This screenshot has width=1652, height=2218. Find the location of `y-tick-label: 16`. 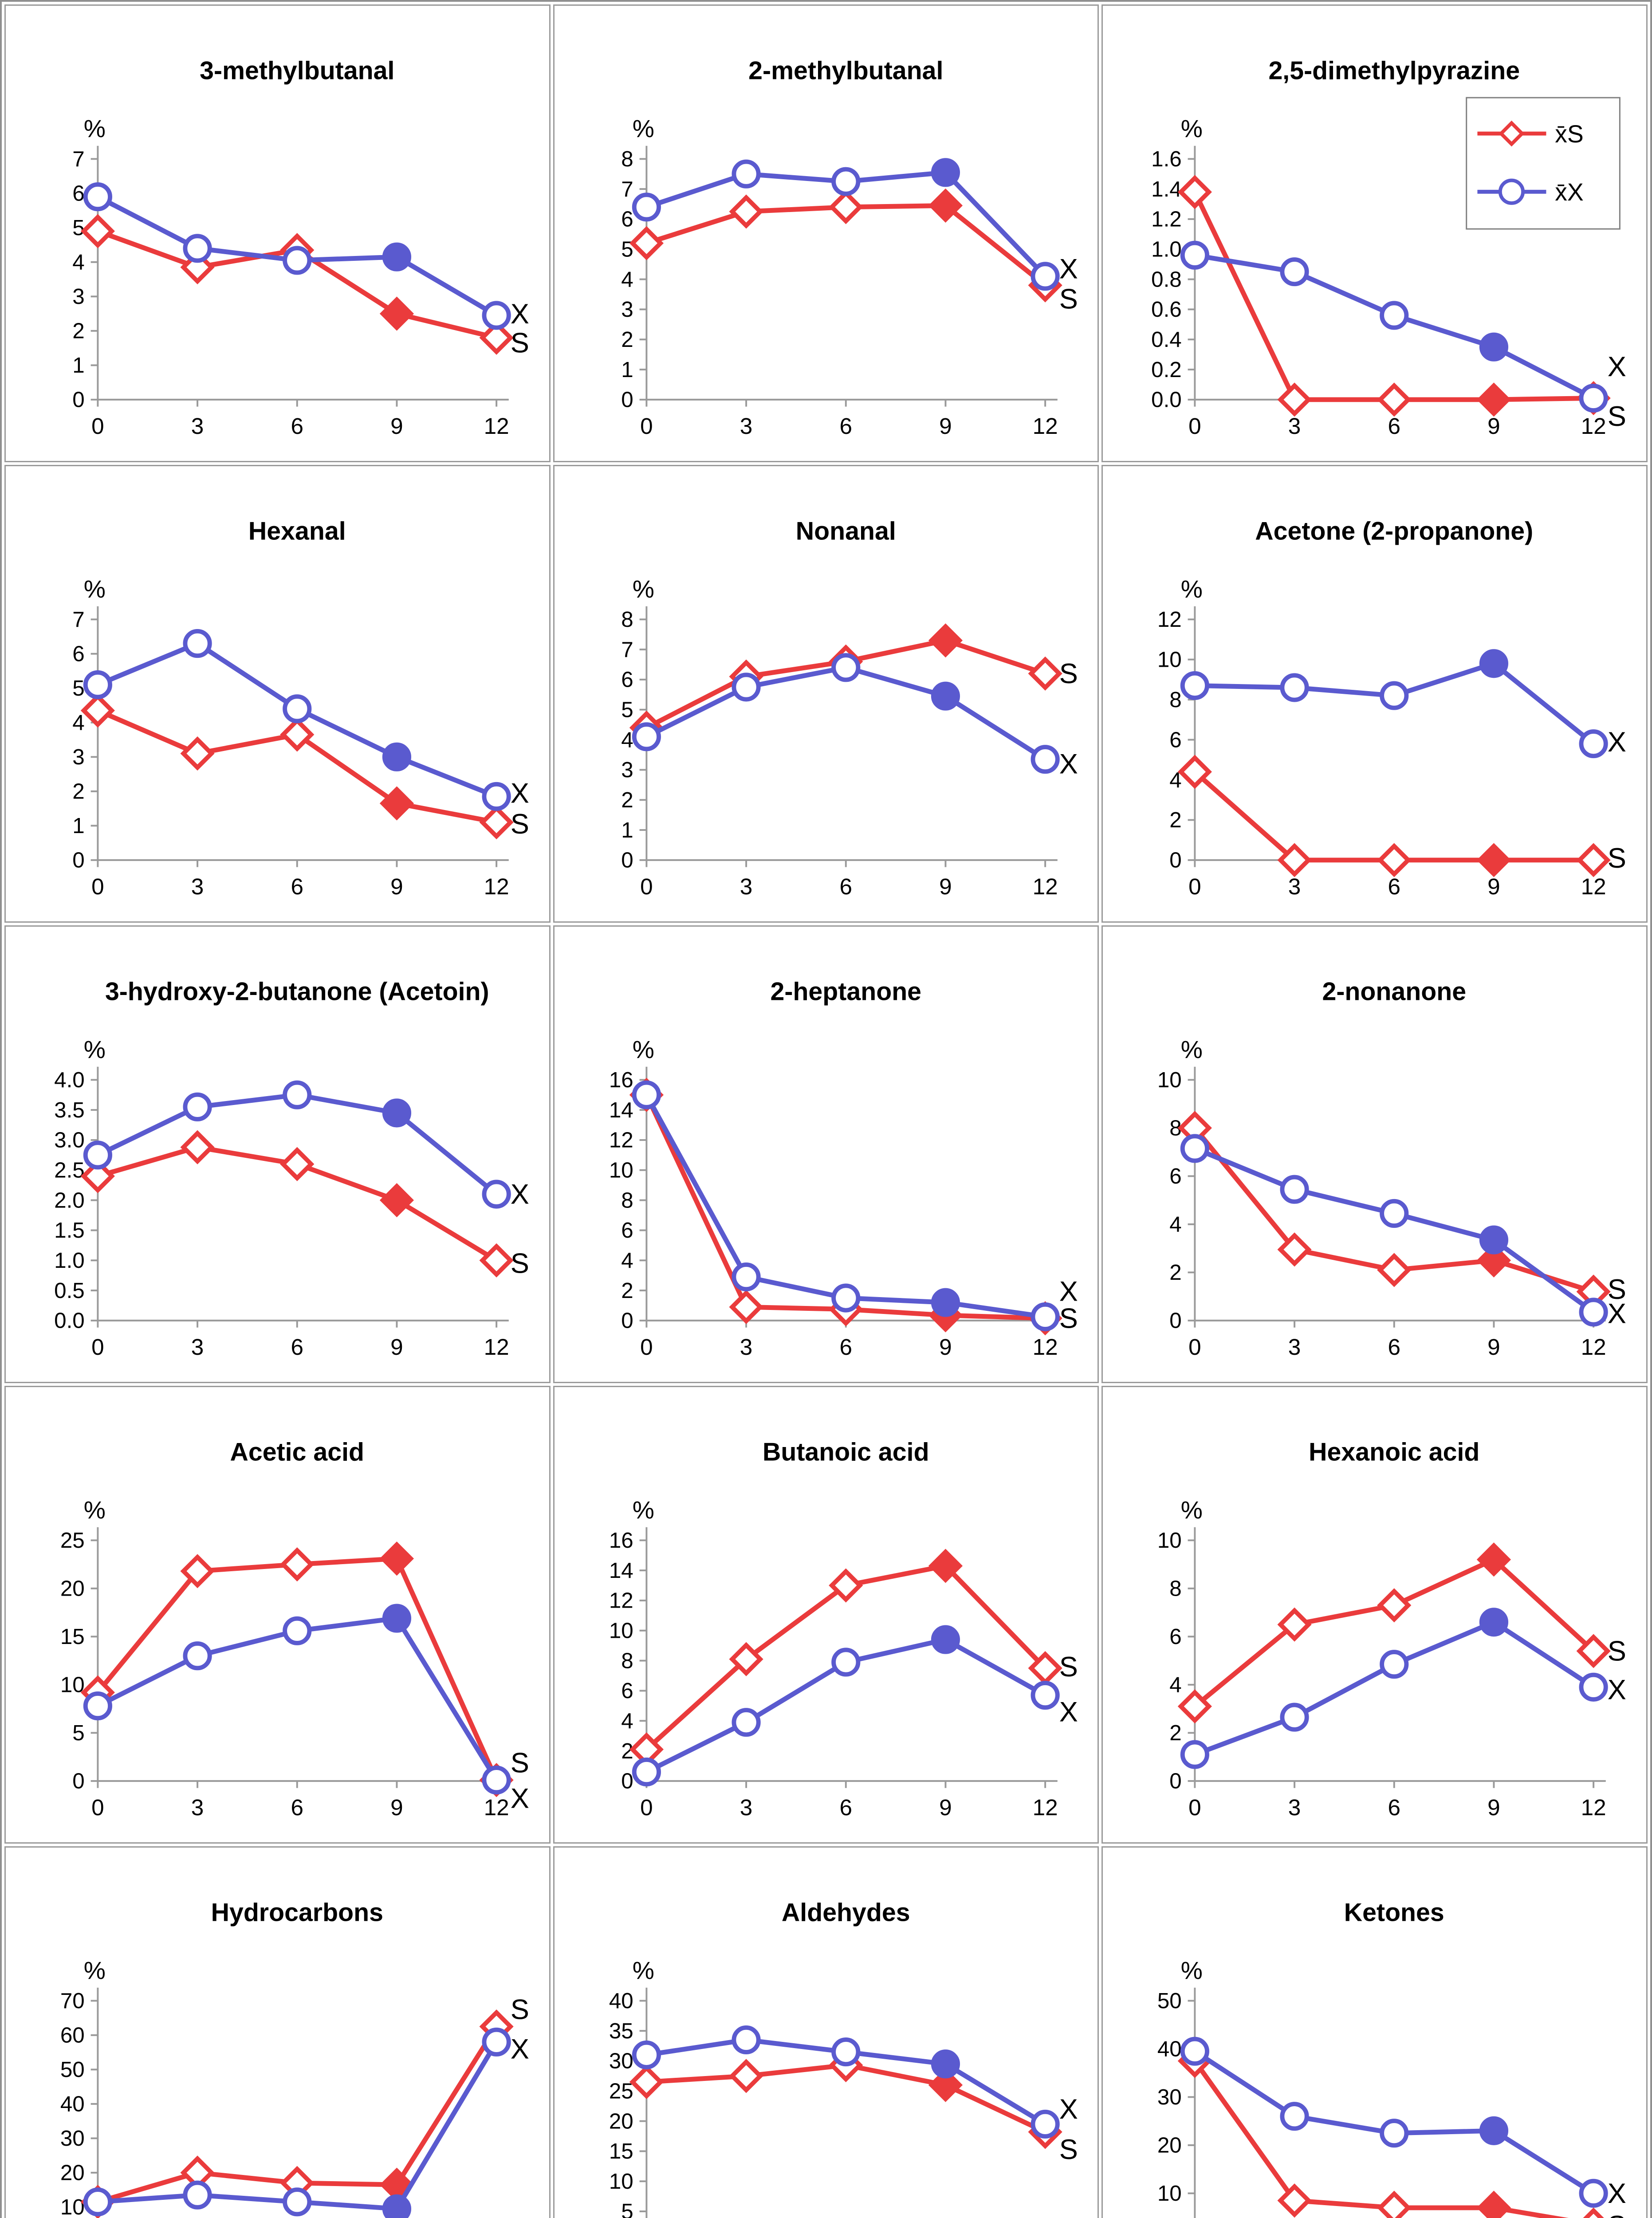

y-tick-label: 16 is located at coordinates (621, 1080).